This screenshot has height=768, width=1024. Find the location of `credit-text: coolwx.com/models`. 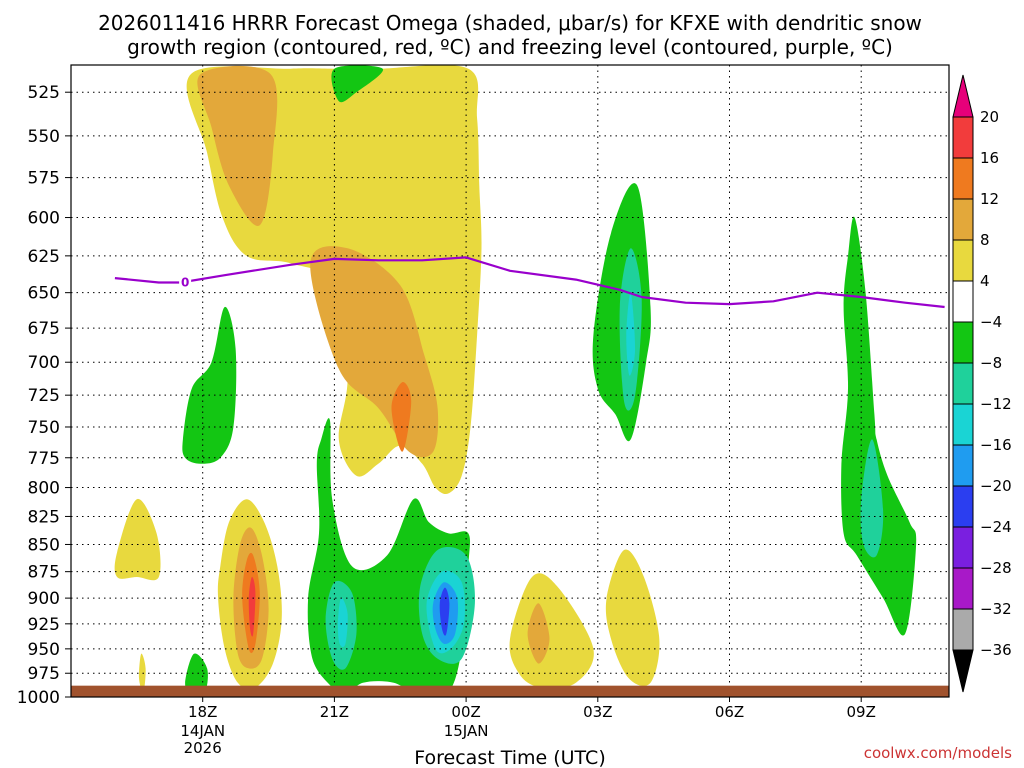

credit-text: coolwx.com/models is located at coordinates (938, 753).